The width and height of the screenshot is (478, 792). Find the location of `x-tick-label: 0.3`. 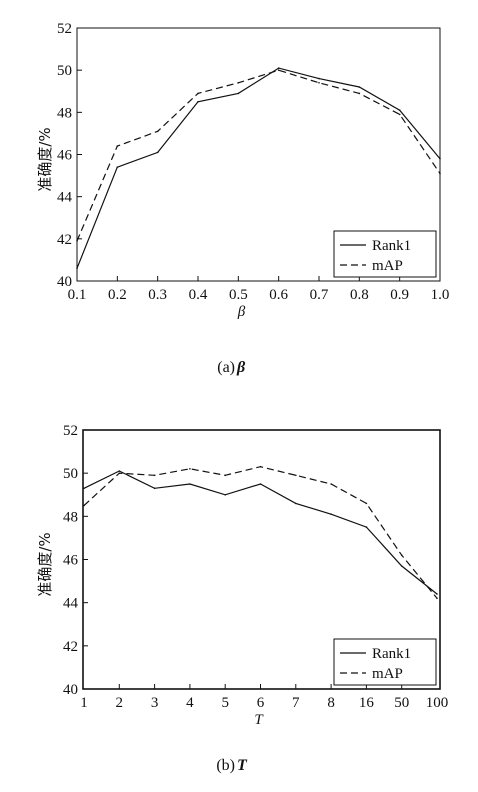

x-tick-label: 0.3 is located at coordinates (157, 295).